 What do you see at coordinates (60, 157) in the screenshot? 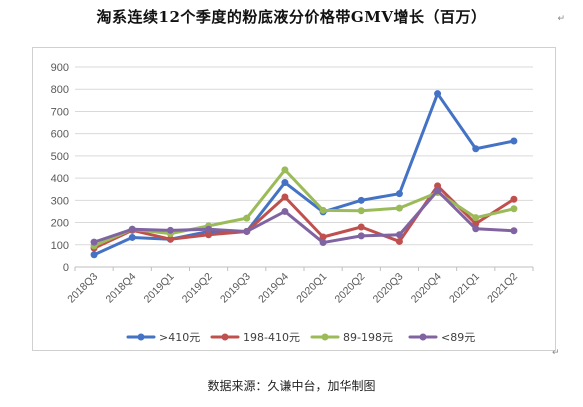
I see `y-tick-label: 500` at bounding box center [60, 157].